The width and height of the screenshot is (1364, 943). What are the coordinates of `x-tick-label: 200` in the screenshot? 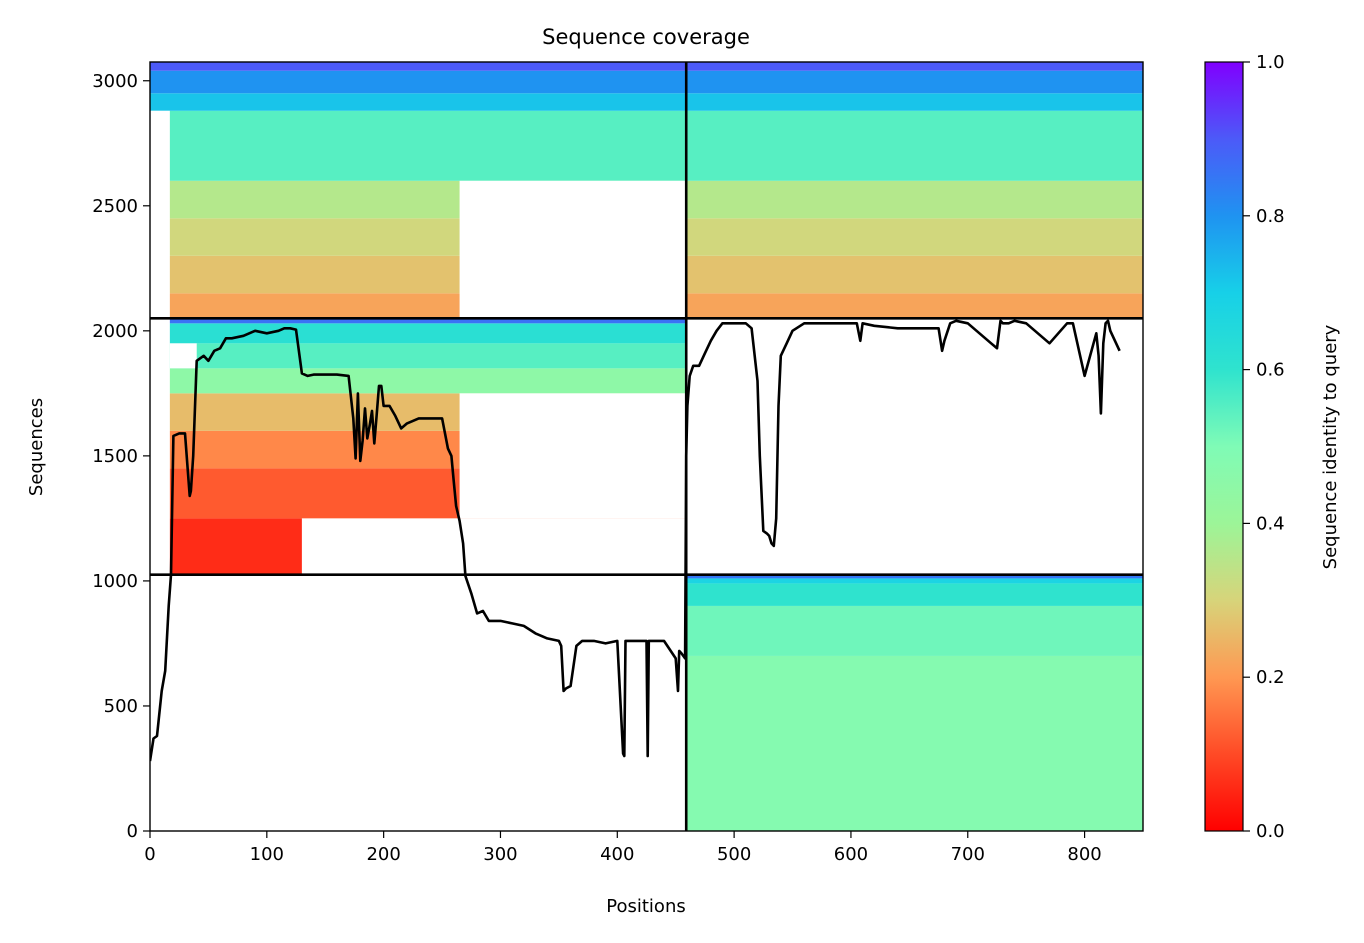 It's located at (383, 854).